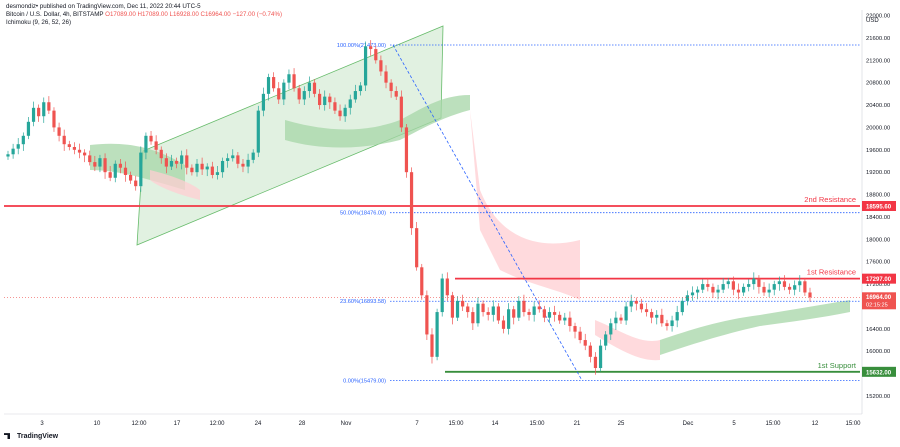 The height and width of the screenshot is (447, 900). What do you see at coordinates (879, 373) in the screenshot?
I see `price-tag-2: 15632.00` at bounding box center [879, 373].